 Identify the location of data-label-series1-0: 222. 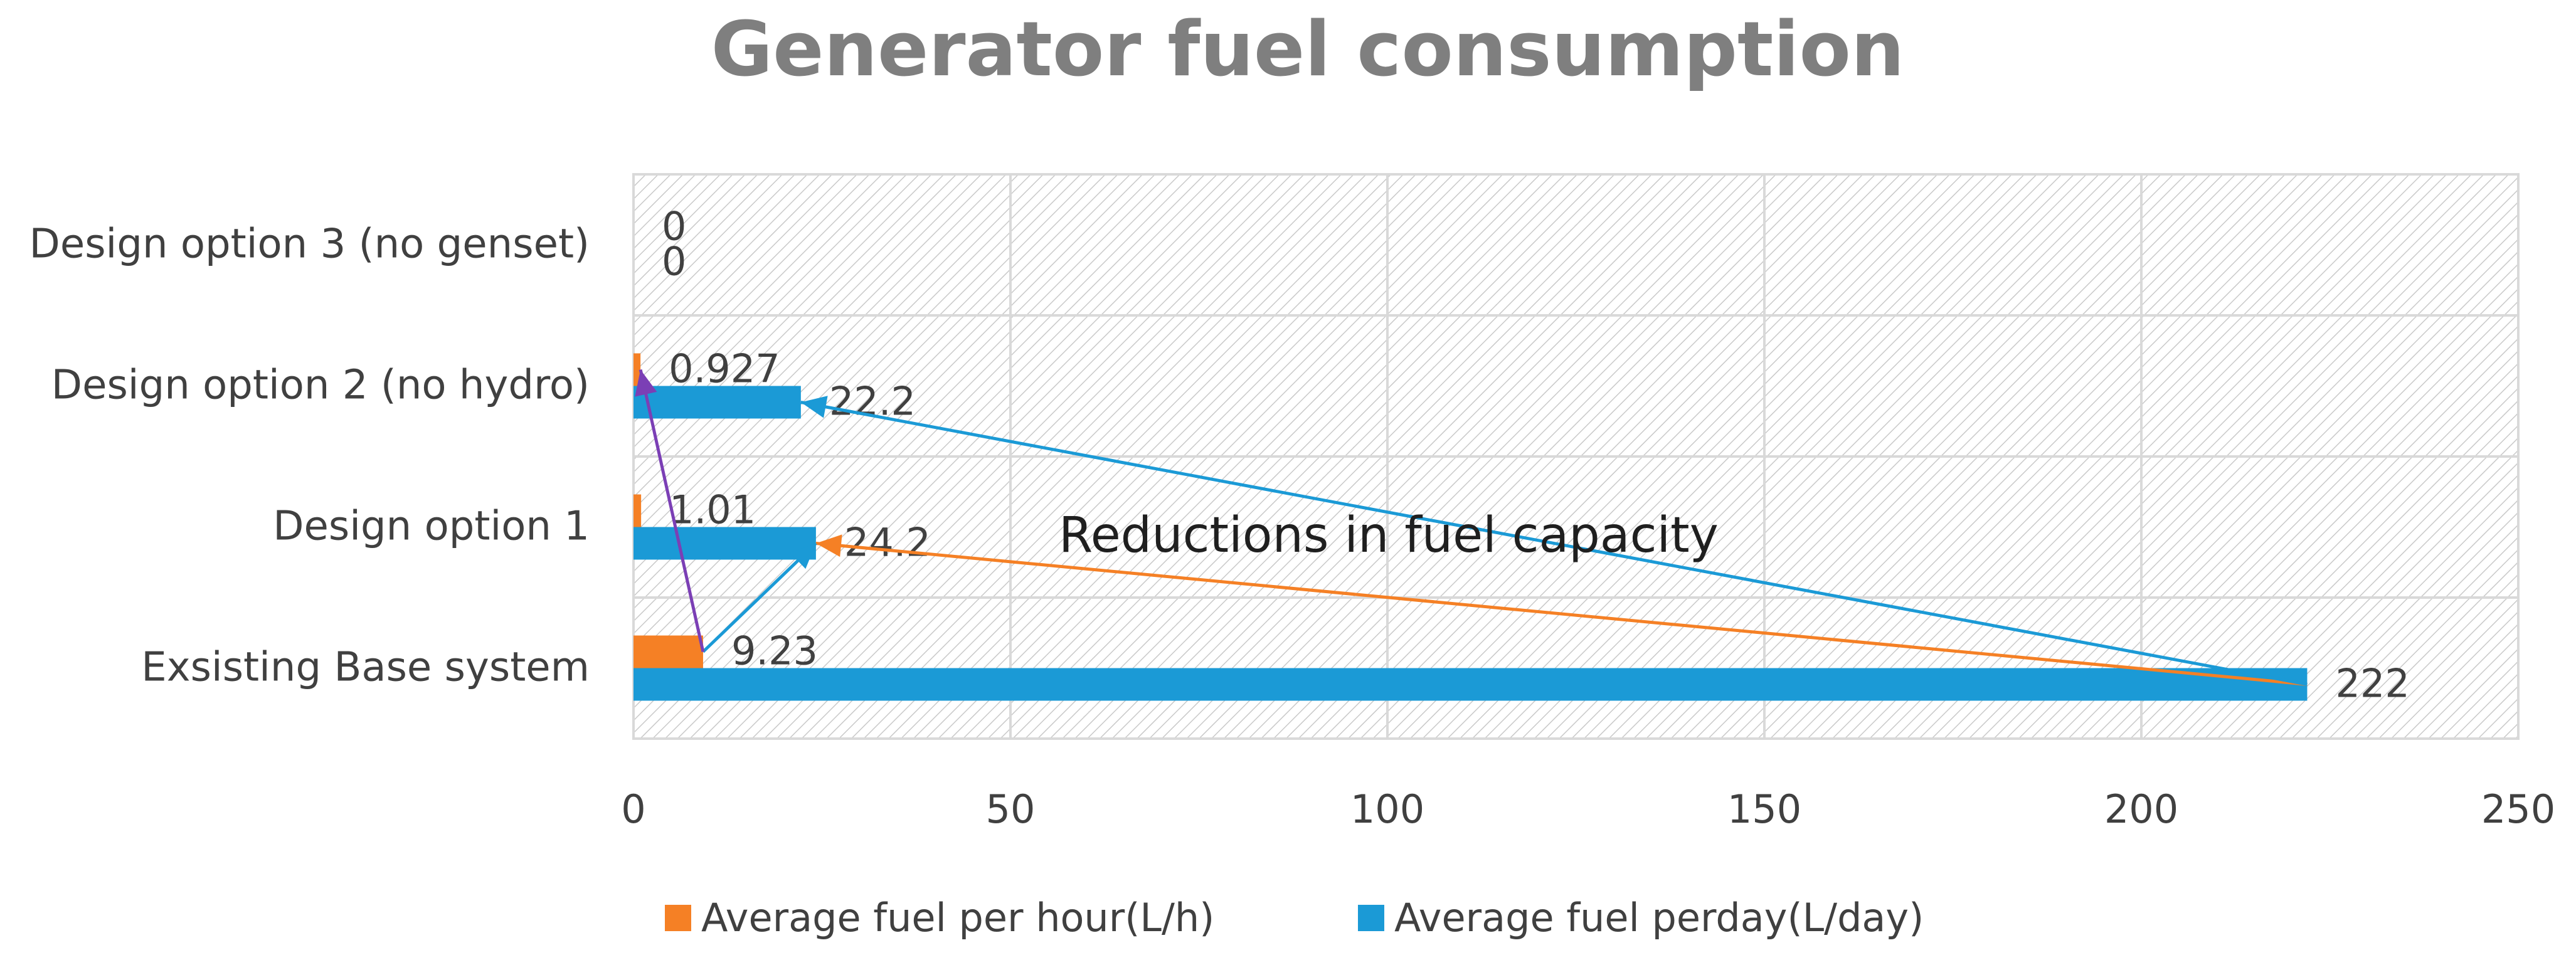
(2372, 684).